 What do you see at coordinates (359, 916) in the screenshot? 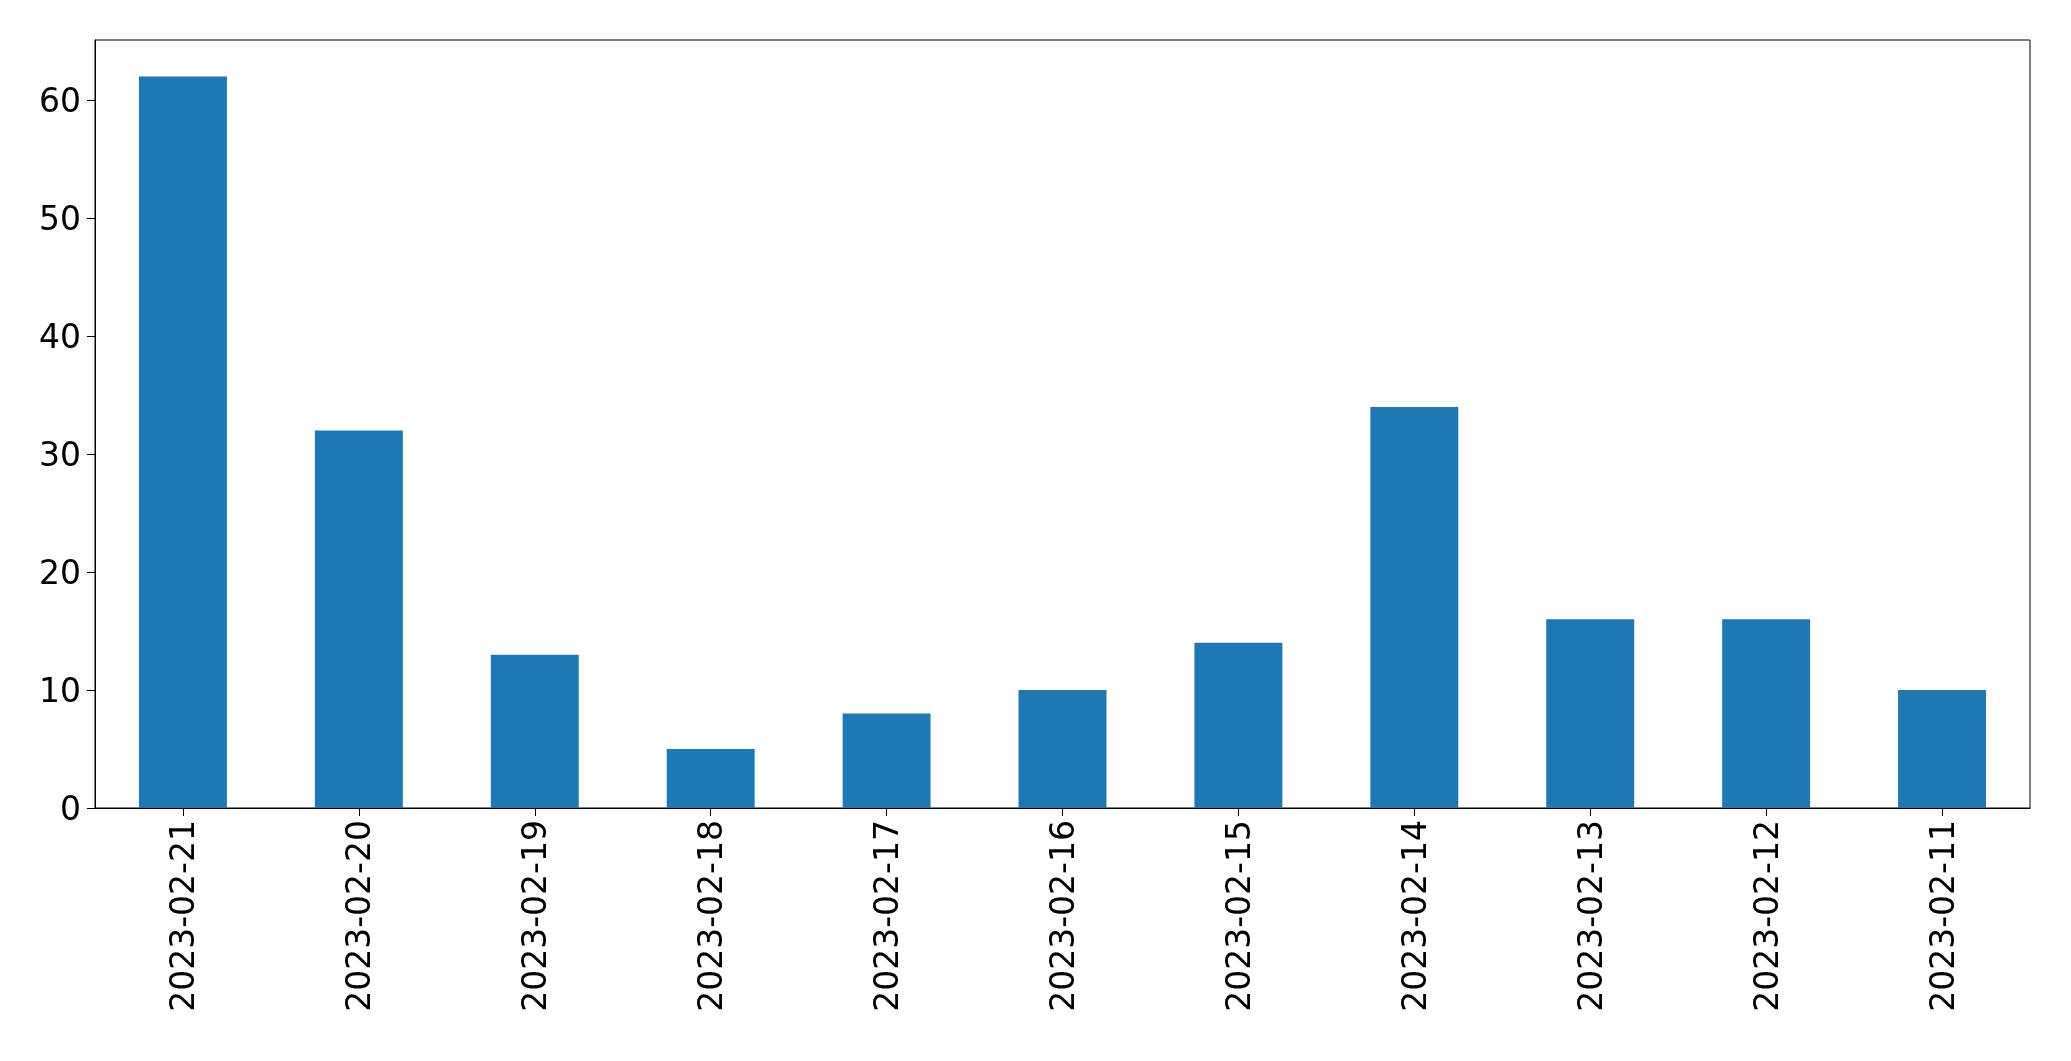
I see `x-tick-label: 2023-02-20` at bounding box center [359, 916].